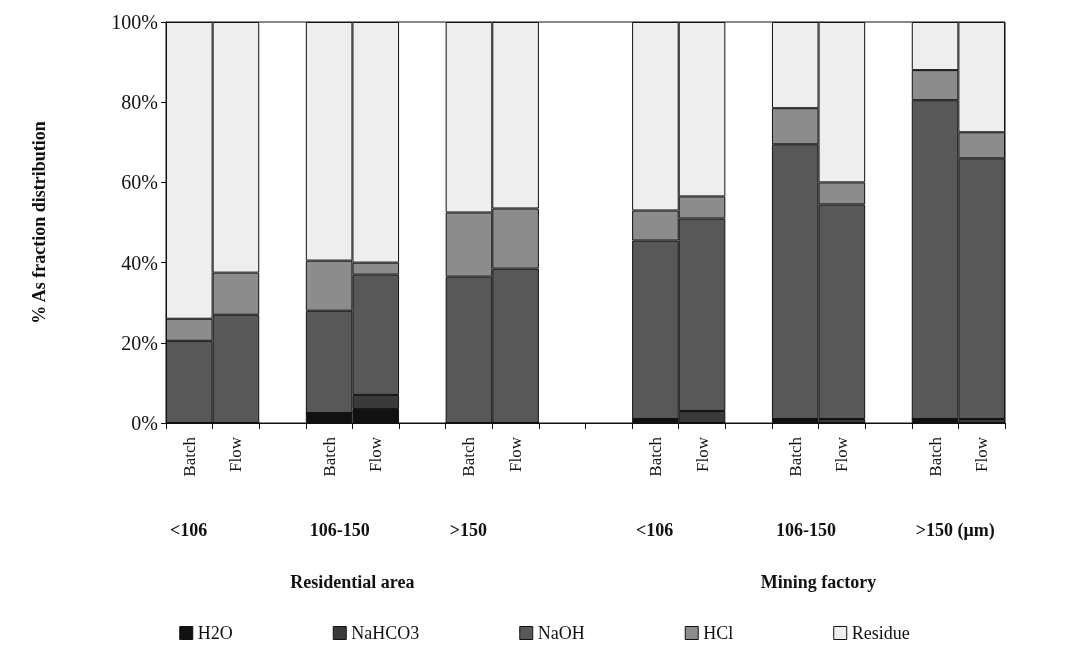 This screenshot has width=1089, height=655. I want to click on legend-label: Residue, so click(880, 633).